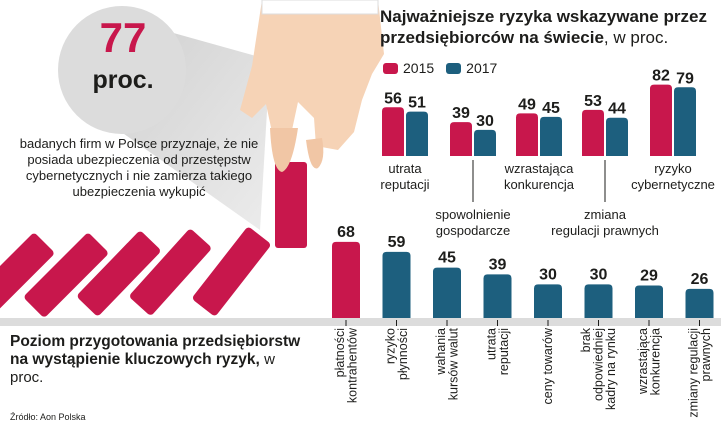 The image size is (721, 431). Describe the element at coordinates (123, 80) in the screenshot. I see `headline-unit: proc.` at that location.